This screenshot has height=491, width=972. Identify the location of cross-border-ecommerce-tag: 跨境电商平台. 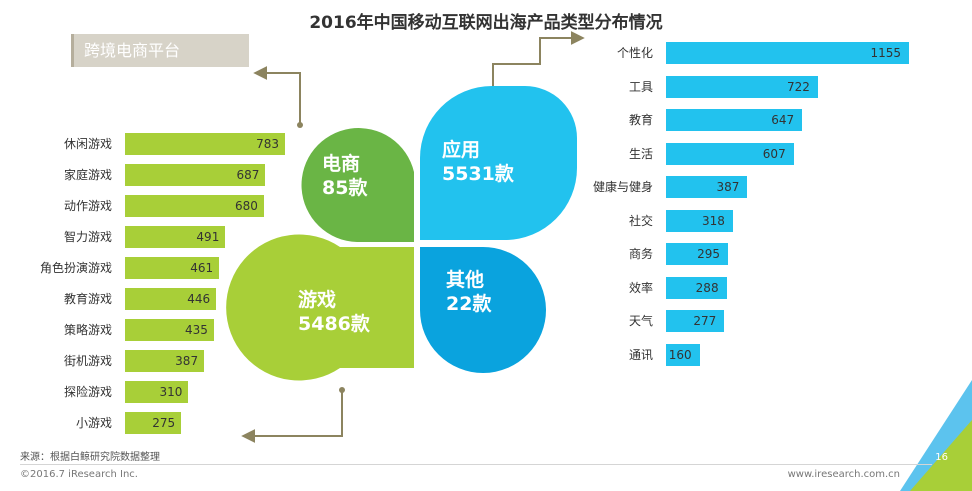
(160, 50).